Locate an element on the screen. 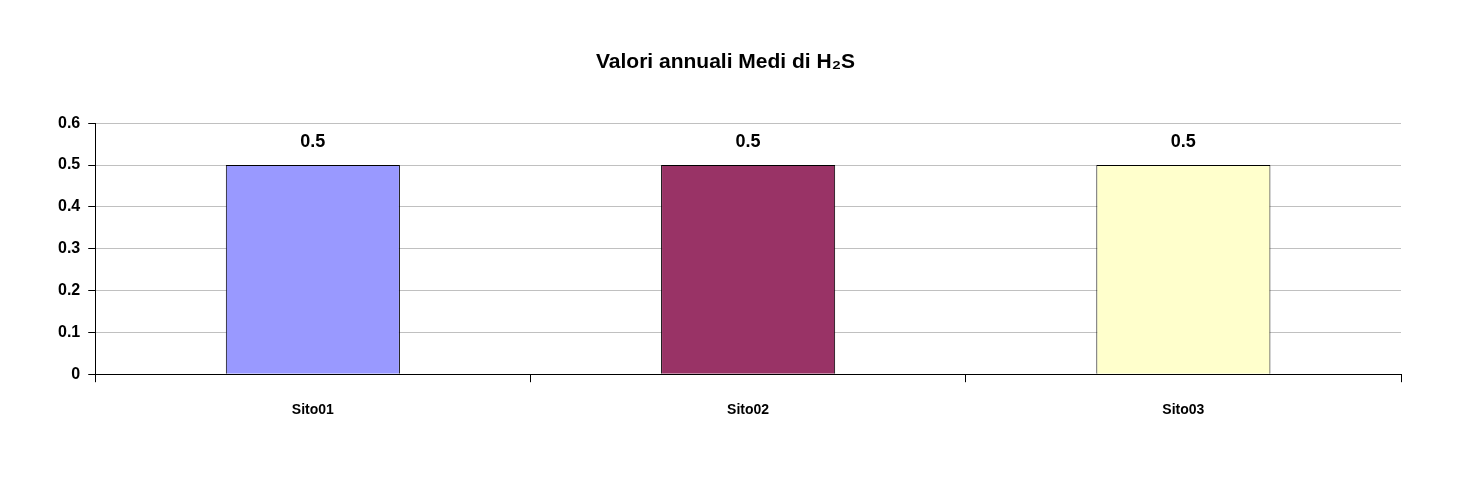  y-tick-label: 0.2 is located at coordinates (69, 289).